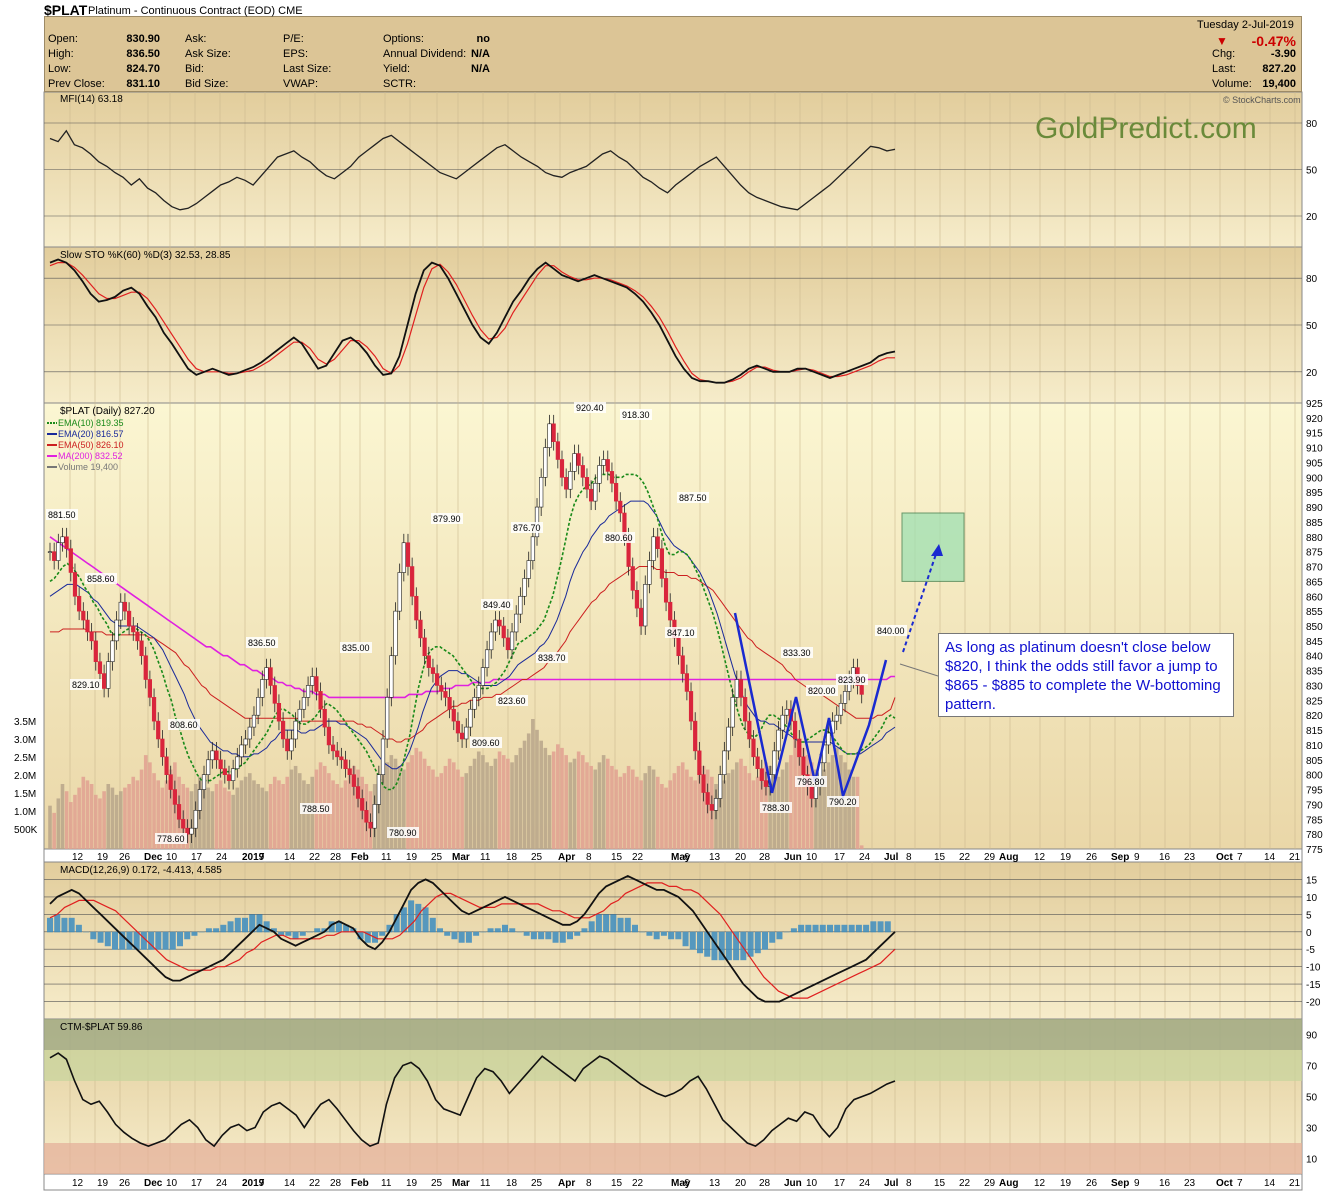 This screenshot has width=1340, height=1192. What do you see at coordinates (1314, 568) in the screenshot?
I see `y-tick-label: 870` at bounding box center [1314, 568].